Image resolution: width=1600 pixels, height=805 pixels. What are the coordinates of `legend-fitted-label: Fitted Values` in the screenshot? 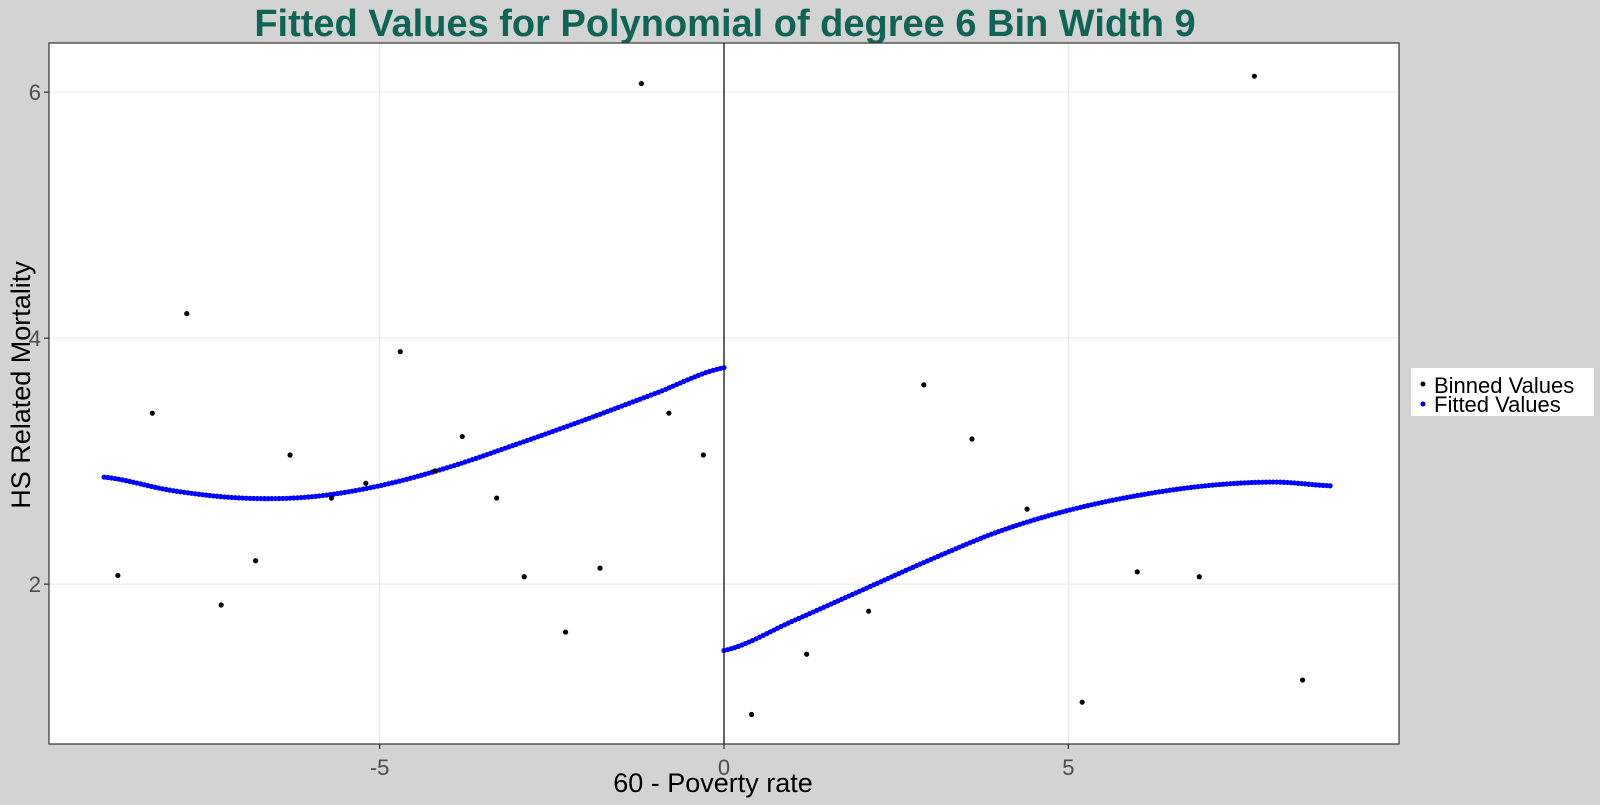 It's located at (1497, 404).